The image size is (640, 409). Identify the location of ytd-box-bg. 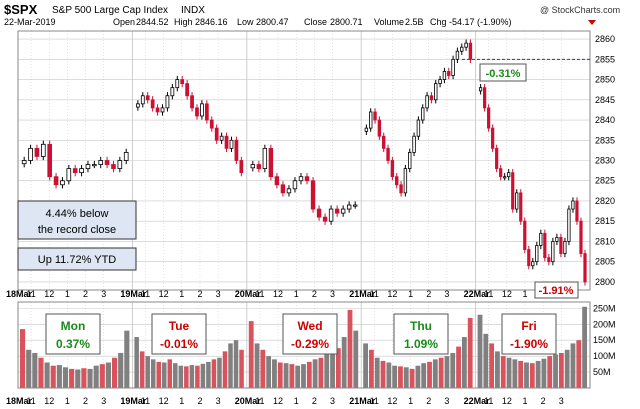
(77, 259).